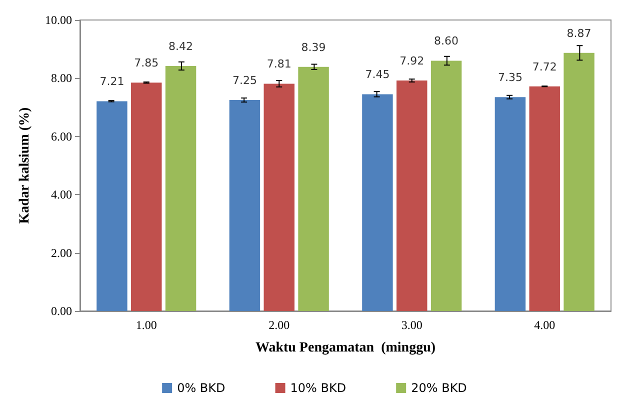 Image resolution: width=629 pixels, height=407 pixels. Describe the element at coordinates (244, 81) in the screenshot. I see `data-label: 7.25` at that location.